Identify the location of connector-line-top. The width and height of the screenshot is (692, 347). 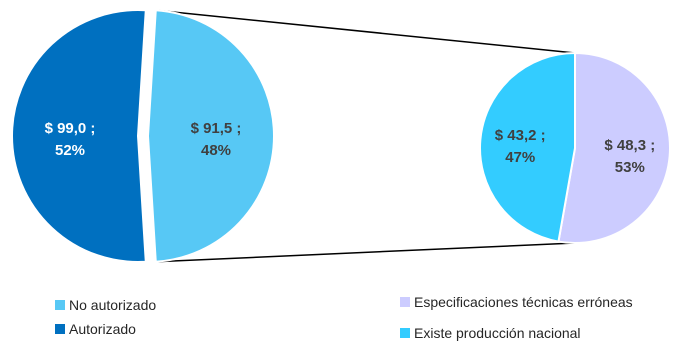
(365, 31).